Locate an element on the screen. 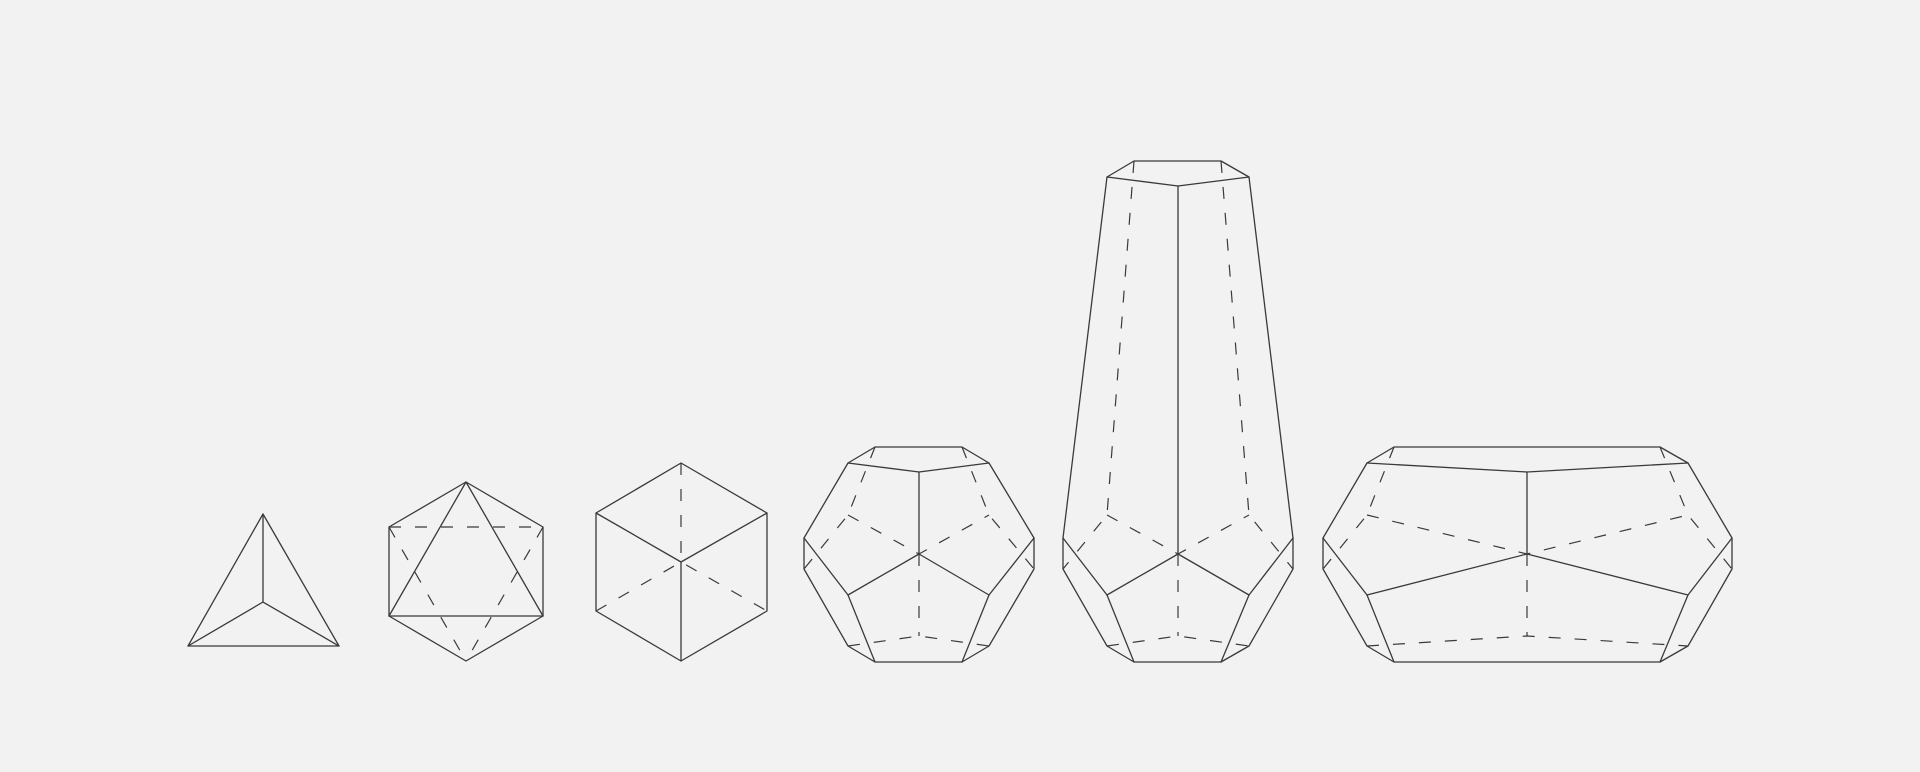  octahedron is located at coordinates (466, 571).